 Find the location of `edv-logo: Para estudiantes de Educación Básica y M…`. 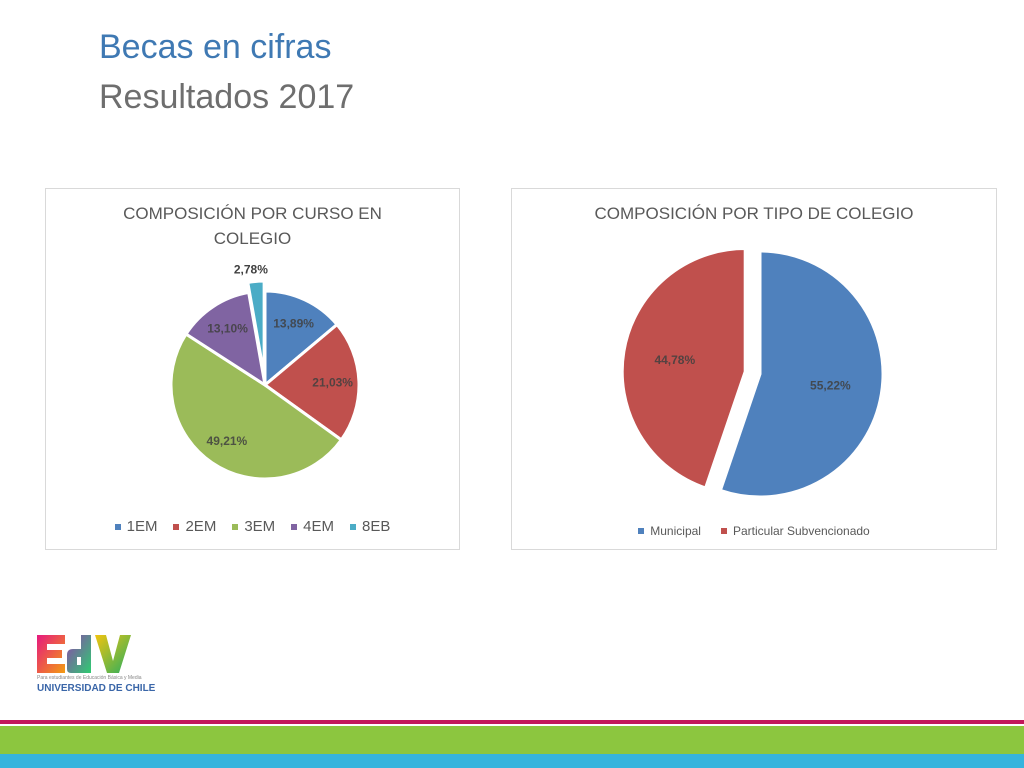

edv-logo: Para estudiantes de Educación Básica y M… is located at coordinates (96, 665).